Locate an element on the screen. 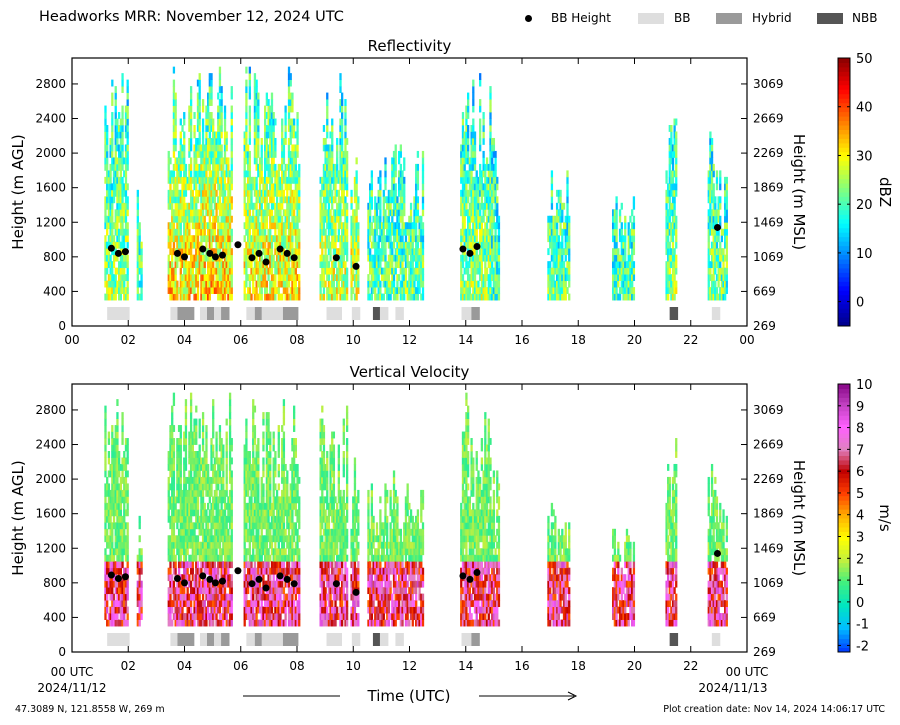 The height and width of the screenshot is (725, 900). colorbar-tick-label: -2 is located at coordinates (862, 646).